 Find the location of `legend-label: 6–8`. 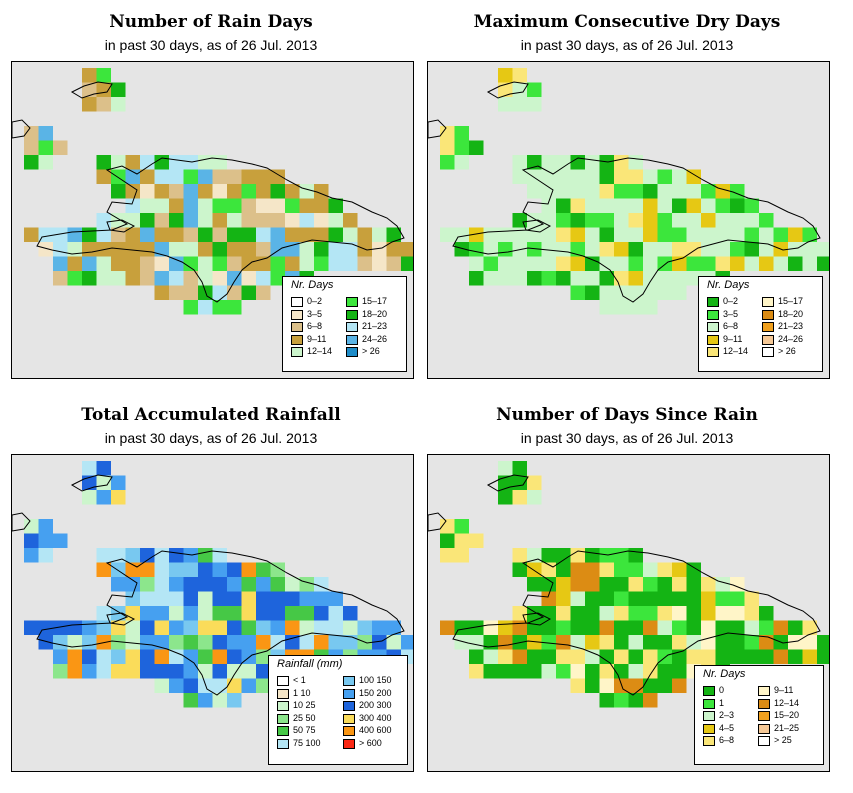

legend-label: 6–8 is located at coordinates (727, 740).